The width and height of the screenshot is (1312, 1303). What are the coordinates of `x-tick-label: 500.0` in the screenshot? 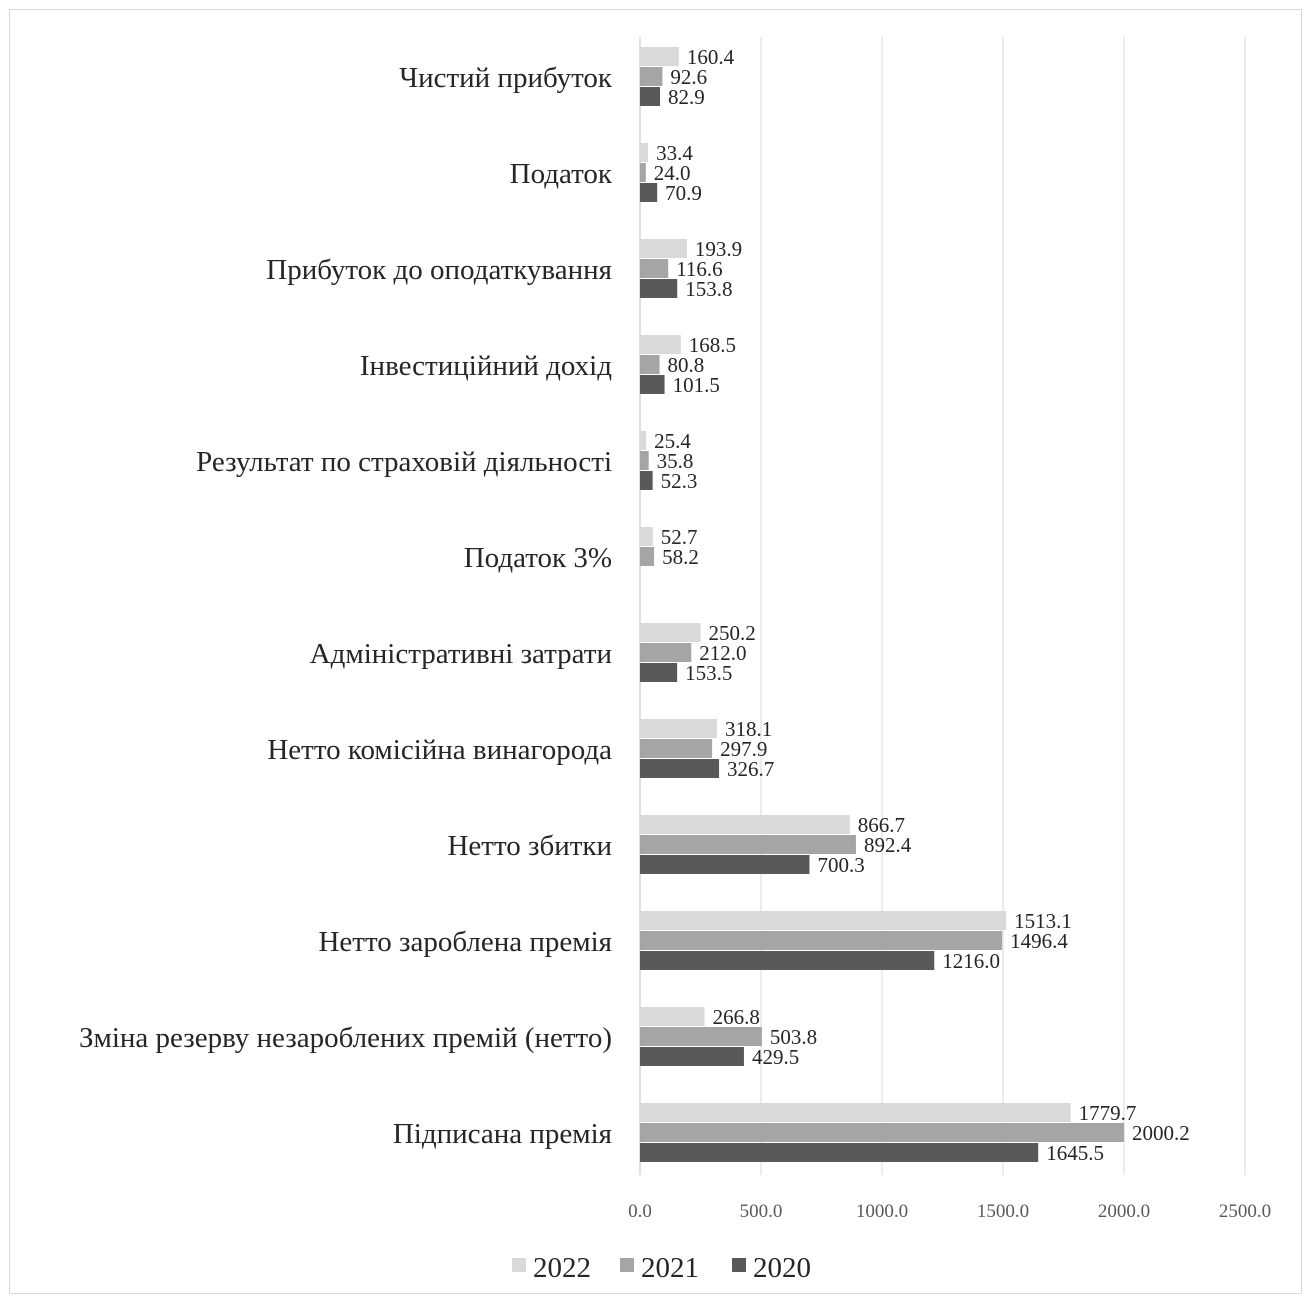 It's located at (761, 1211).